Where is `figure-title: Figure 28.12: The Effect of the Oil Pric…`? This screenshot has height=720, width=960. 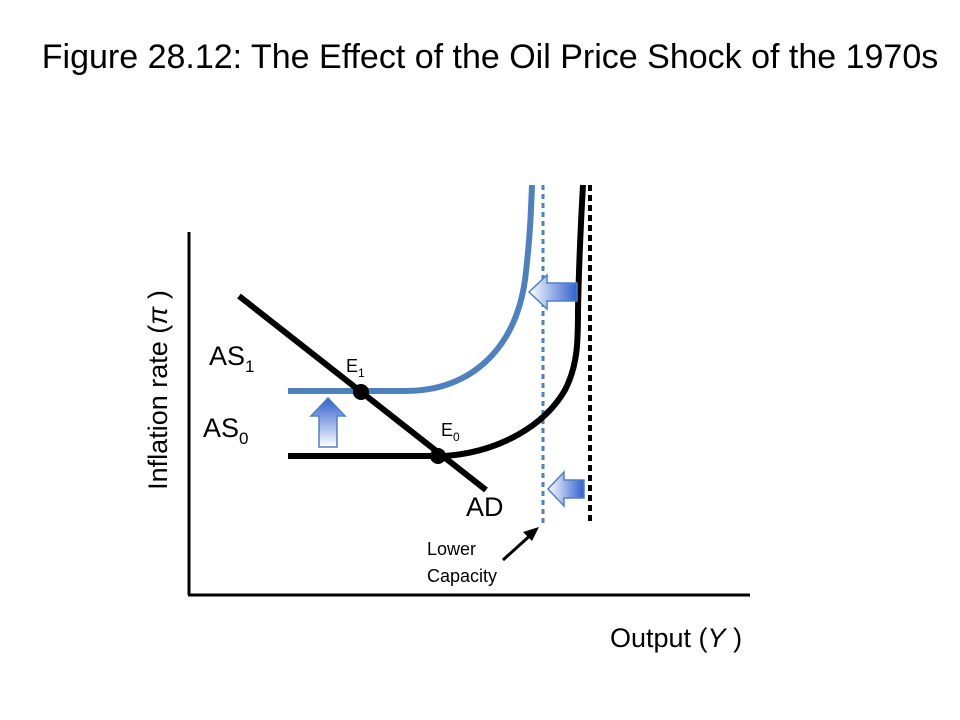 figure-title: Figure 28.12: The Effect of the Oil Pric… is located at coordinates (490, 57).